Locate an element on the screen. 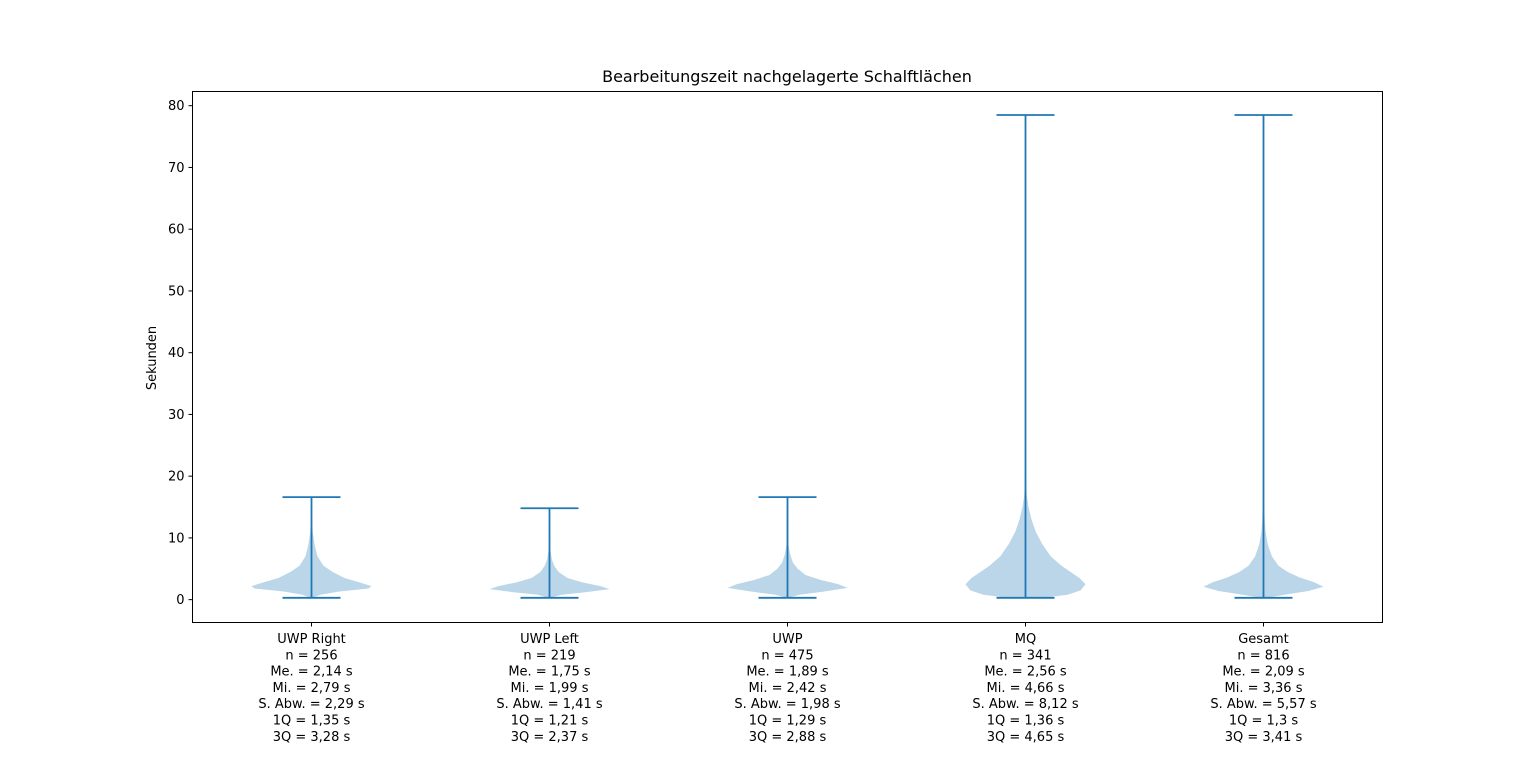  y-tick-label: 20 is located at coordinates (176, 477).